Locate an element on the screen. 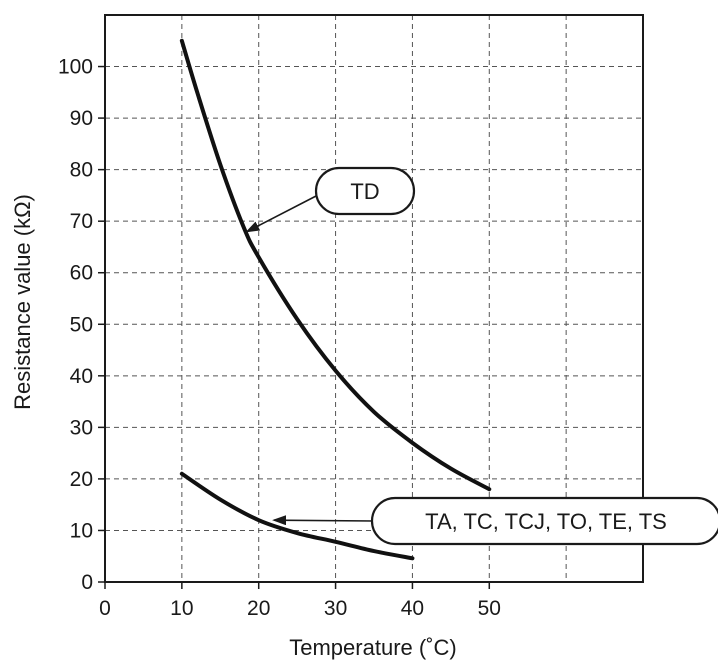 This screenshot has height=668, width=718. y-tick-label: 70 is located at coordinates (81, 221).